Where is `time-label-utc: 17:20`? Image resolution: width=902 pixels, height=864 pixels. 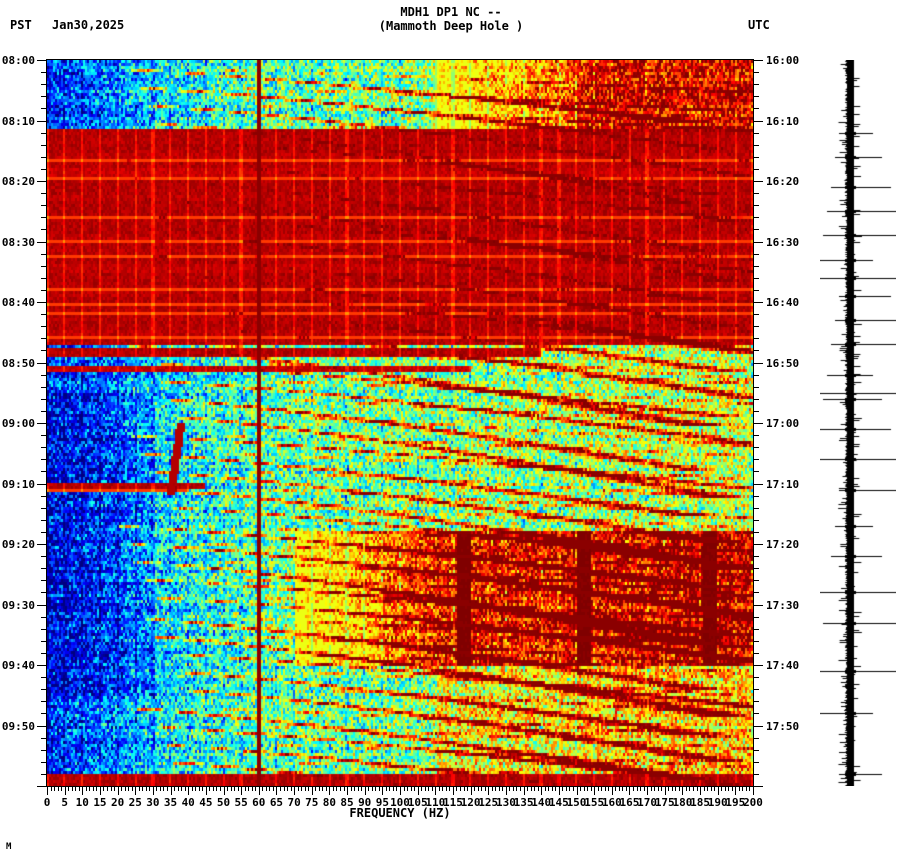
time-label-utc: 17:20 is located at coordinates (783, 544).